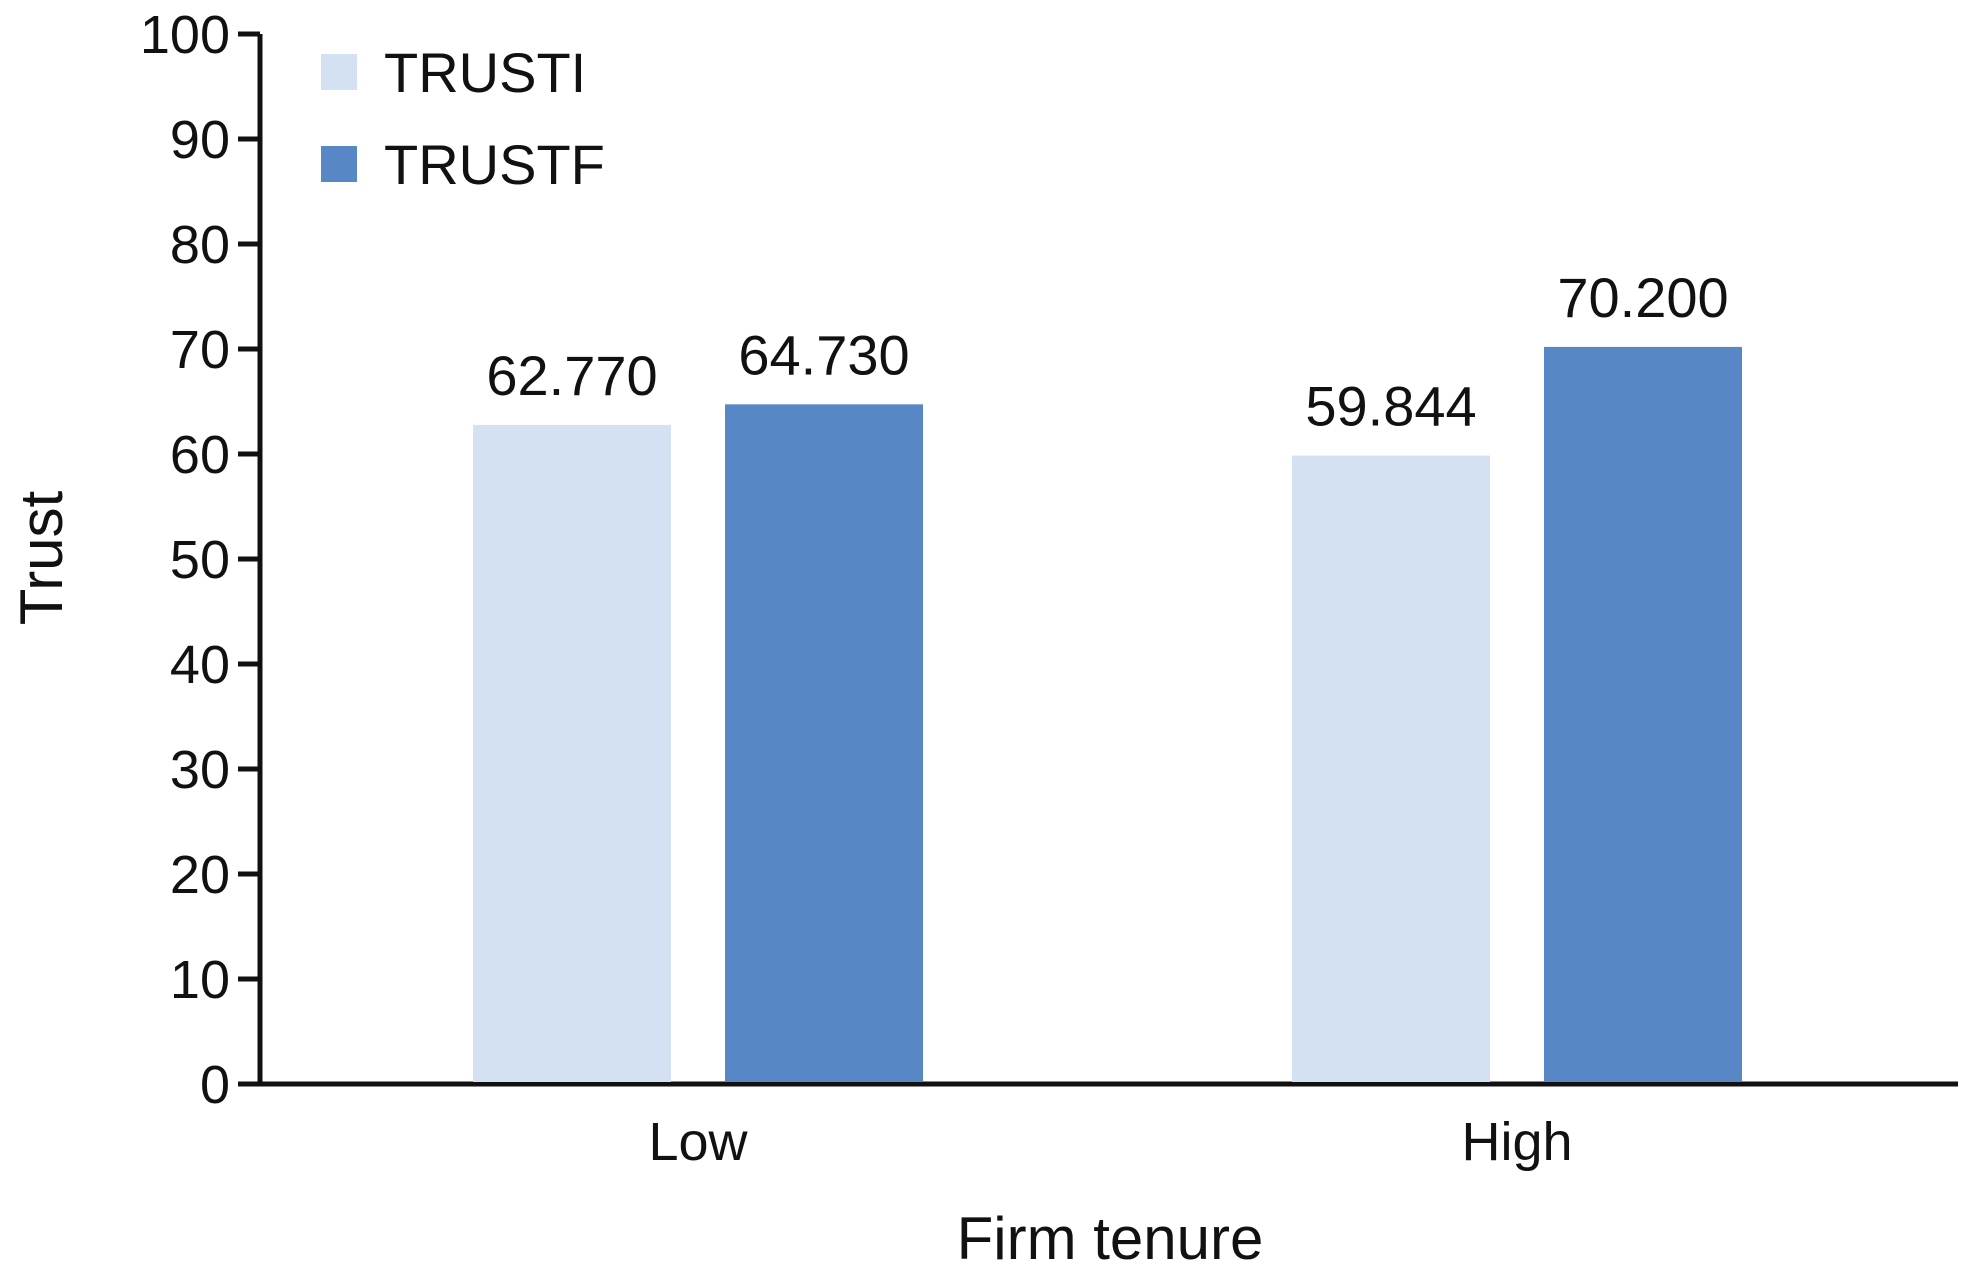 The image size is (1968, 1283). What do you see at coordinates (485, 72) in the screenshot?
I see `legend-label: TRUSTI` at bounding box center [485, 72].